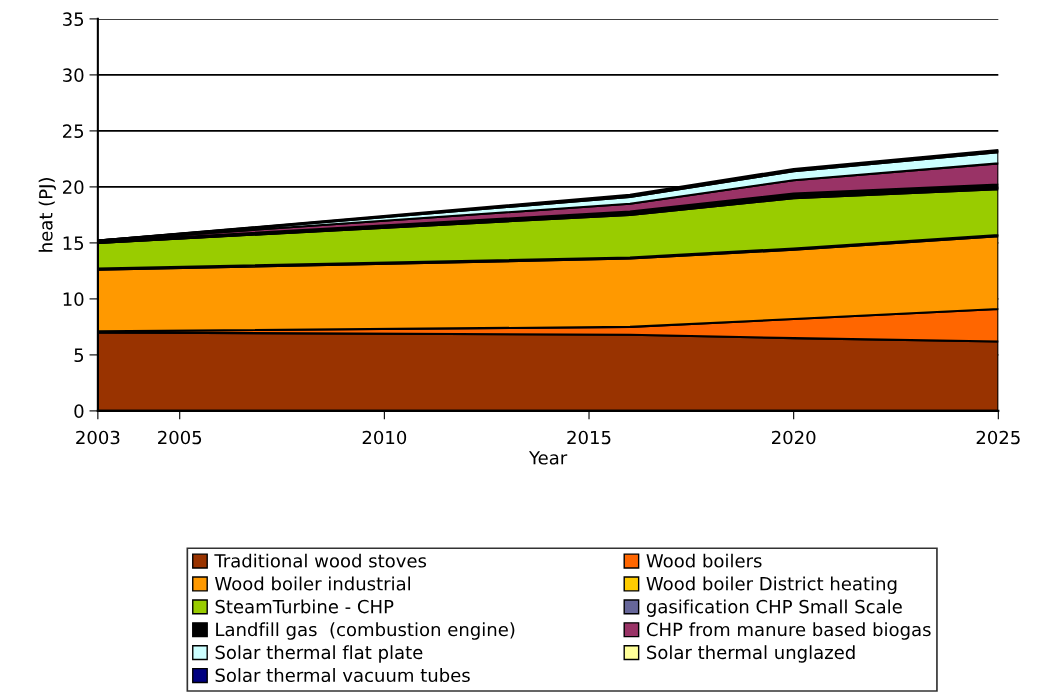 The width and height of the screenshot is (1041, 700). Describe the element at coordinates (73, 243) in the screenshot. I see `y-tick-label: 15` at that location.